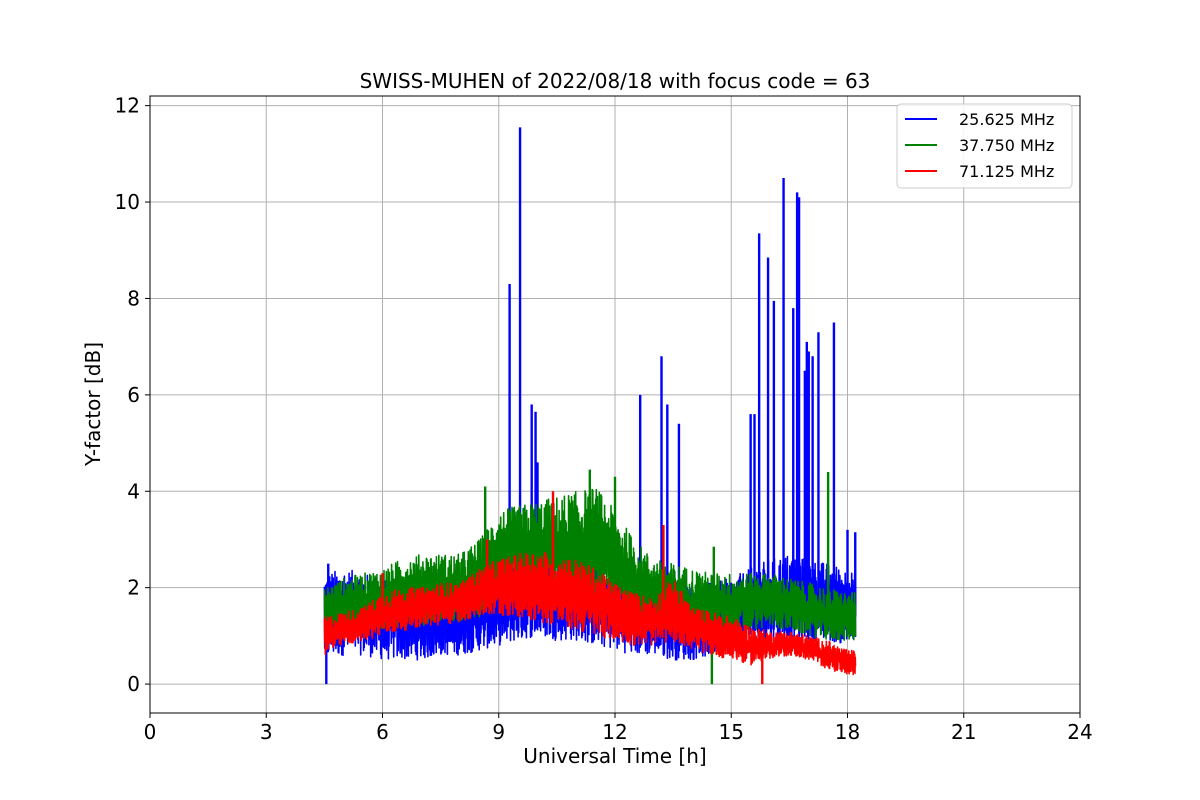 The image size is (1200, 800). What do you see at coordinates (133, 588) in the screenshot?
I see `y-tick-label: 2` at bounding box center [133, 588].